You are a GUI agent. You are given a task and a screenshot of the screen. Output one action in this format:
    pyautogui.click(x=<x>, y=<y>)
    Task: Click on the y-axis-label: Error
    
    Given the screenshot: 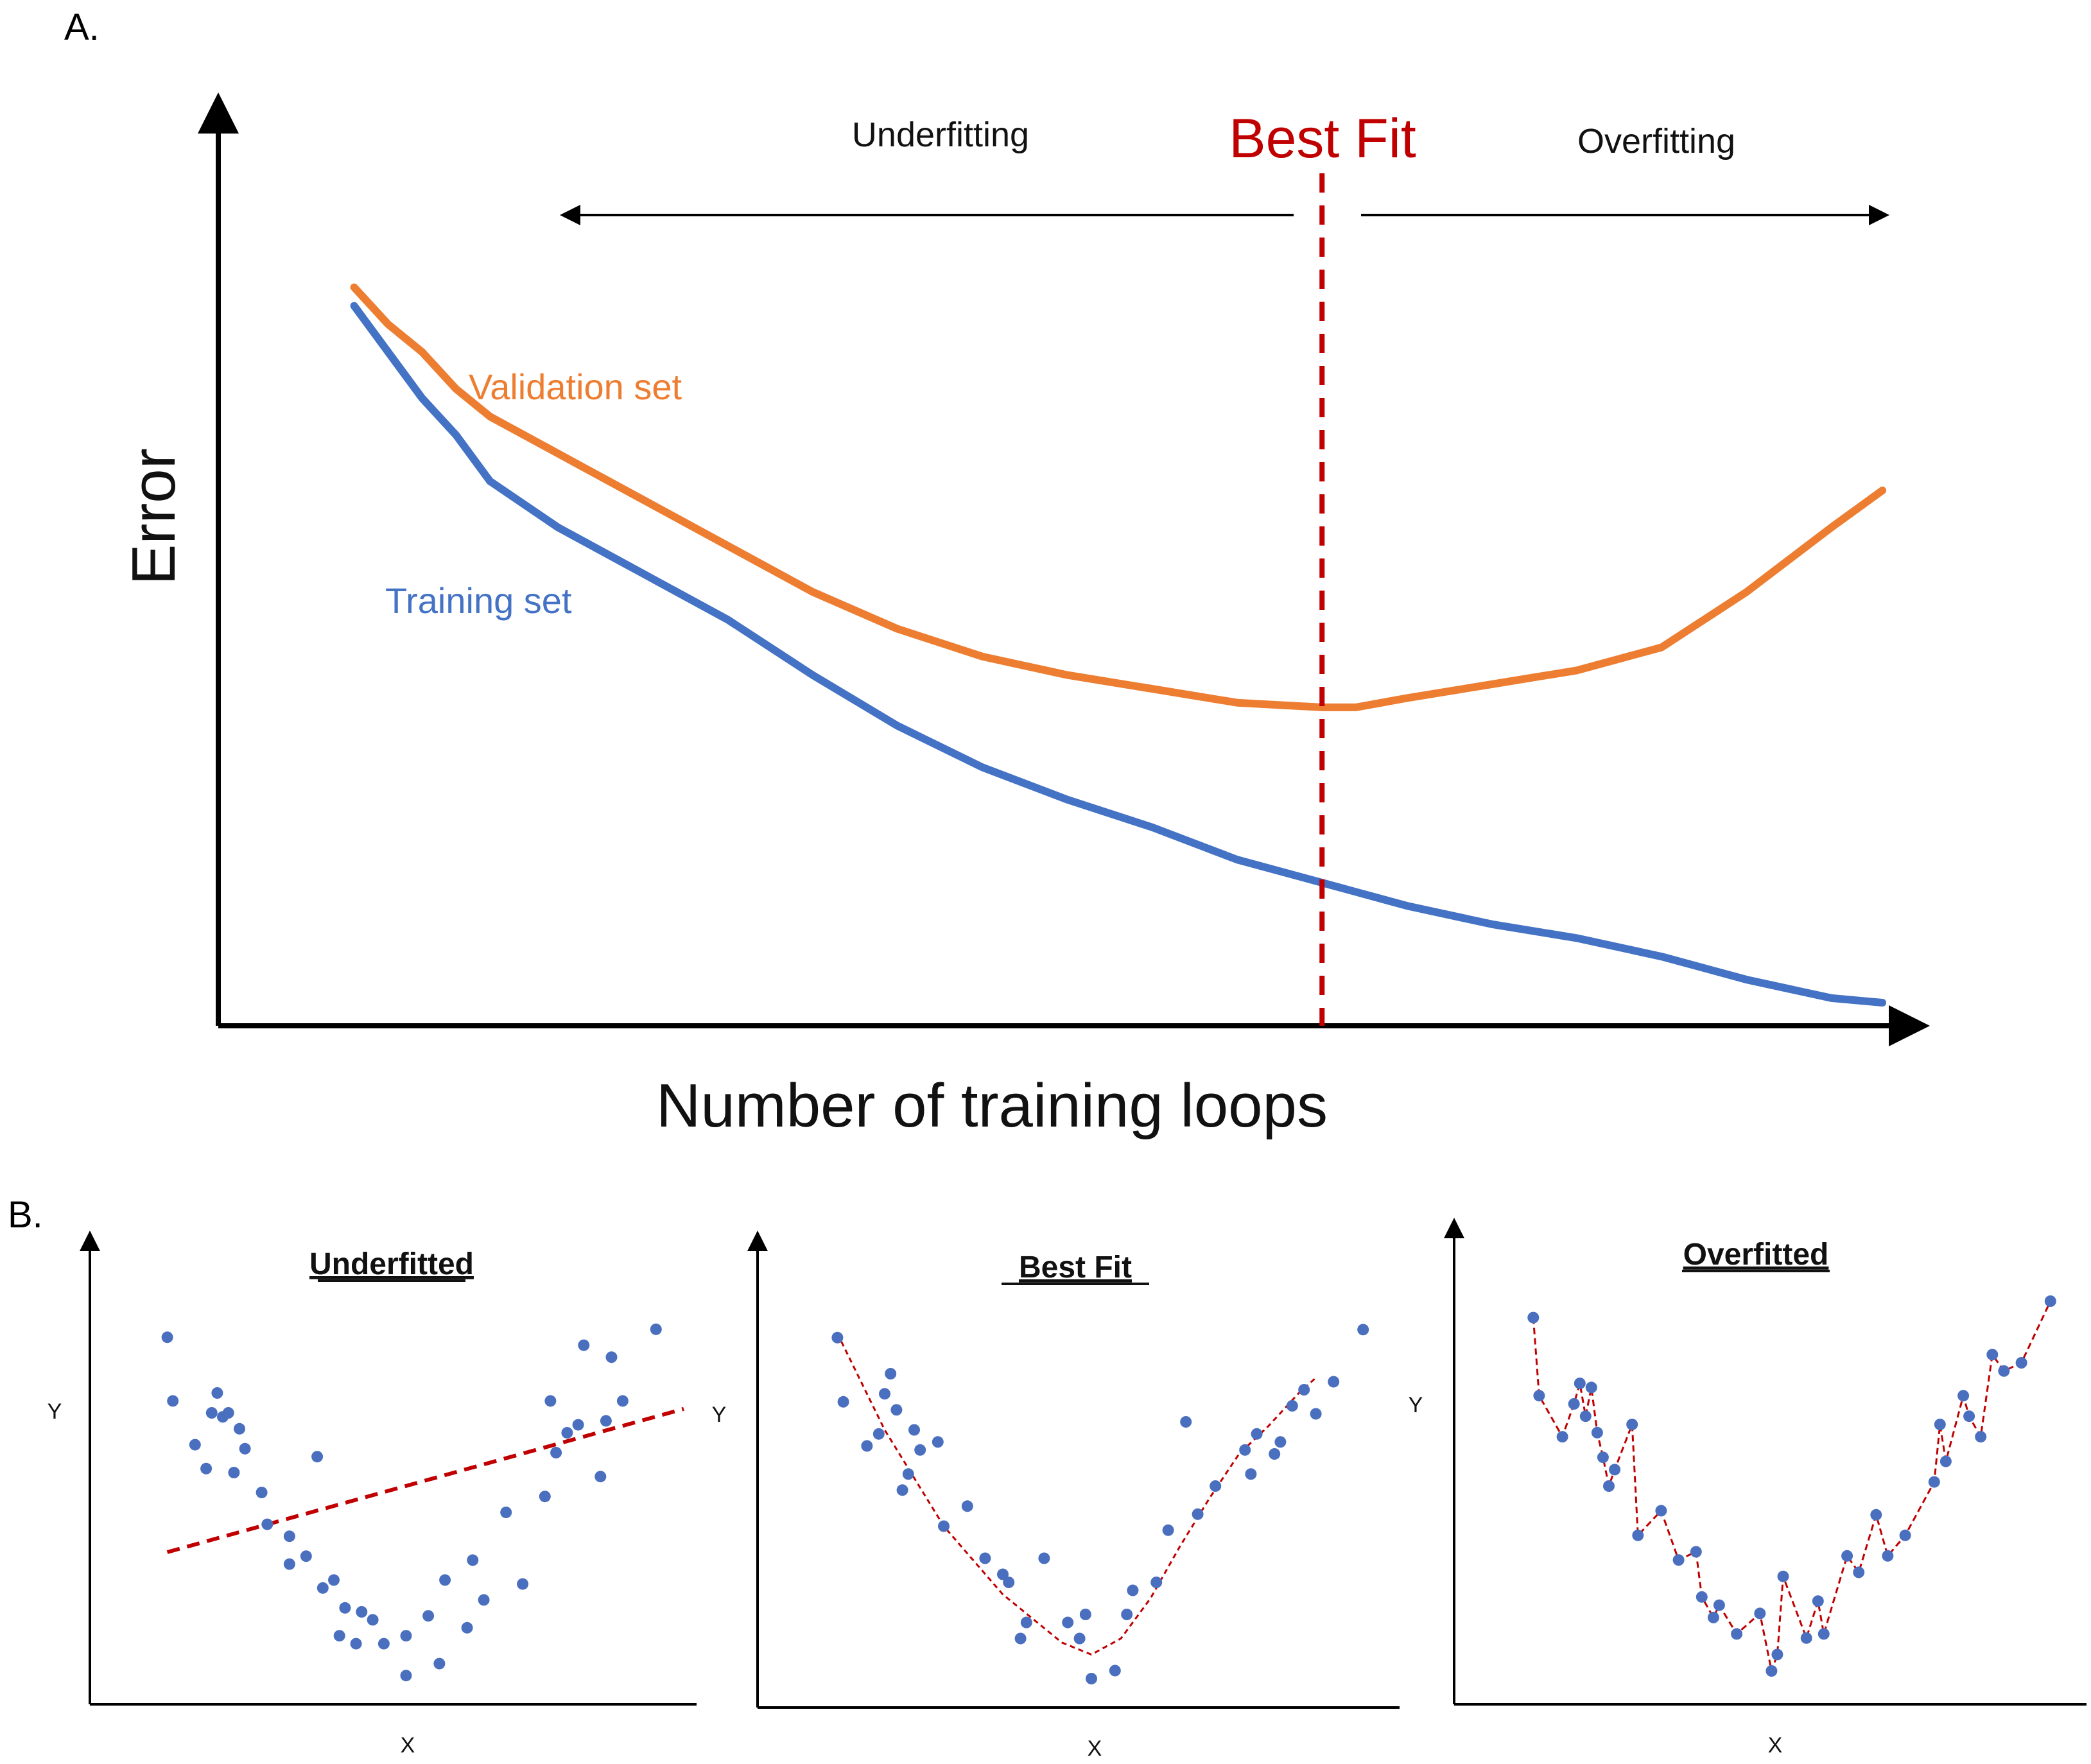 What is the action you would take?
    pyautogui.click(x=153, y=516)
    